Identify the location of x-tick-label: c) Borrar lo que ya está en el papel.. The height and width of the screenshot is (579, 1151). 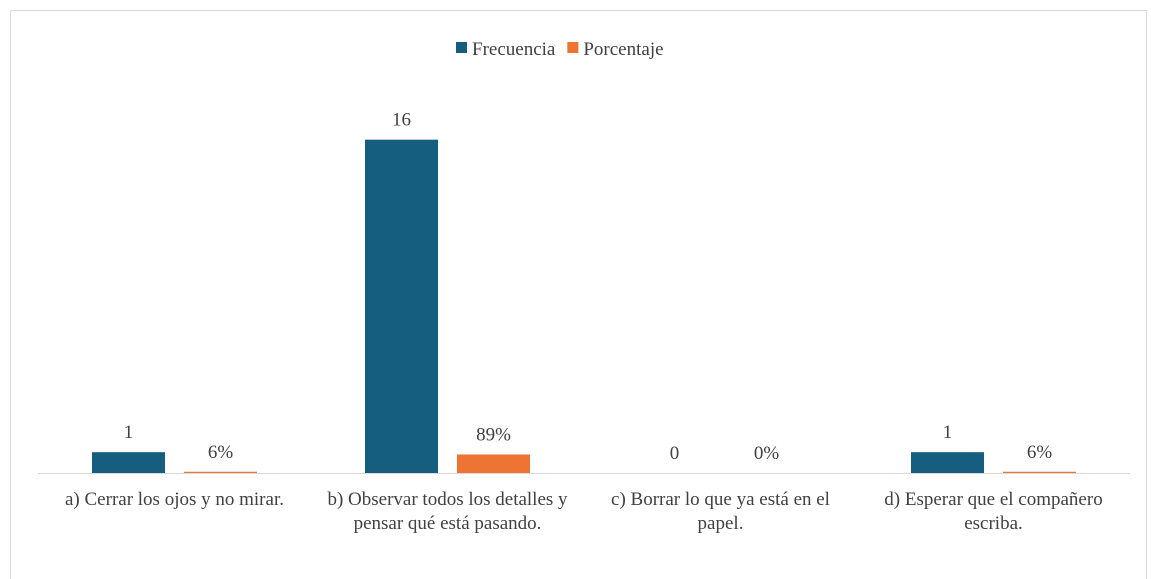
(720, 511).